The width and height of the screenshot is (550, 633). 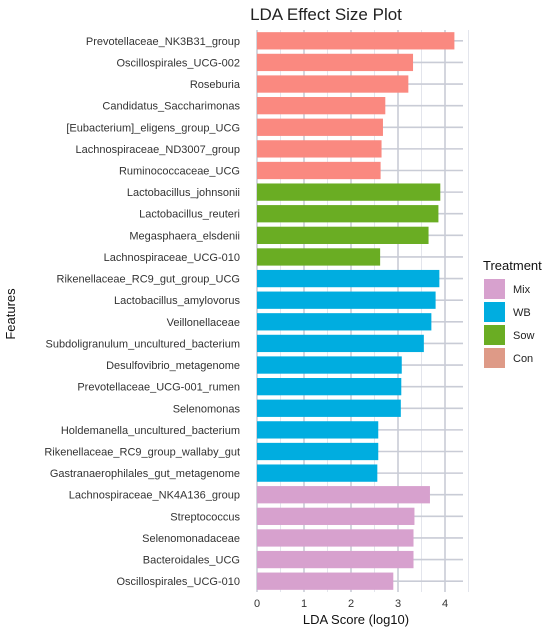 I want to click on legend-label: WB, so click(x=522, y=313).